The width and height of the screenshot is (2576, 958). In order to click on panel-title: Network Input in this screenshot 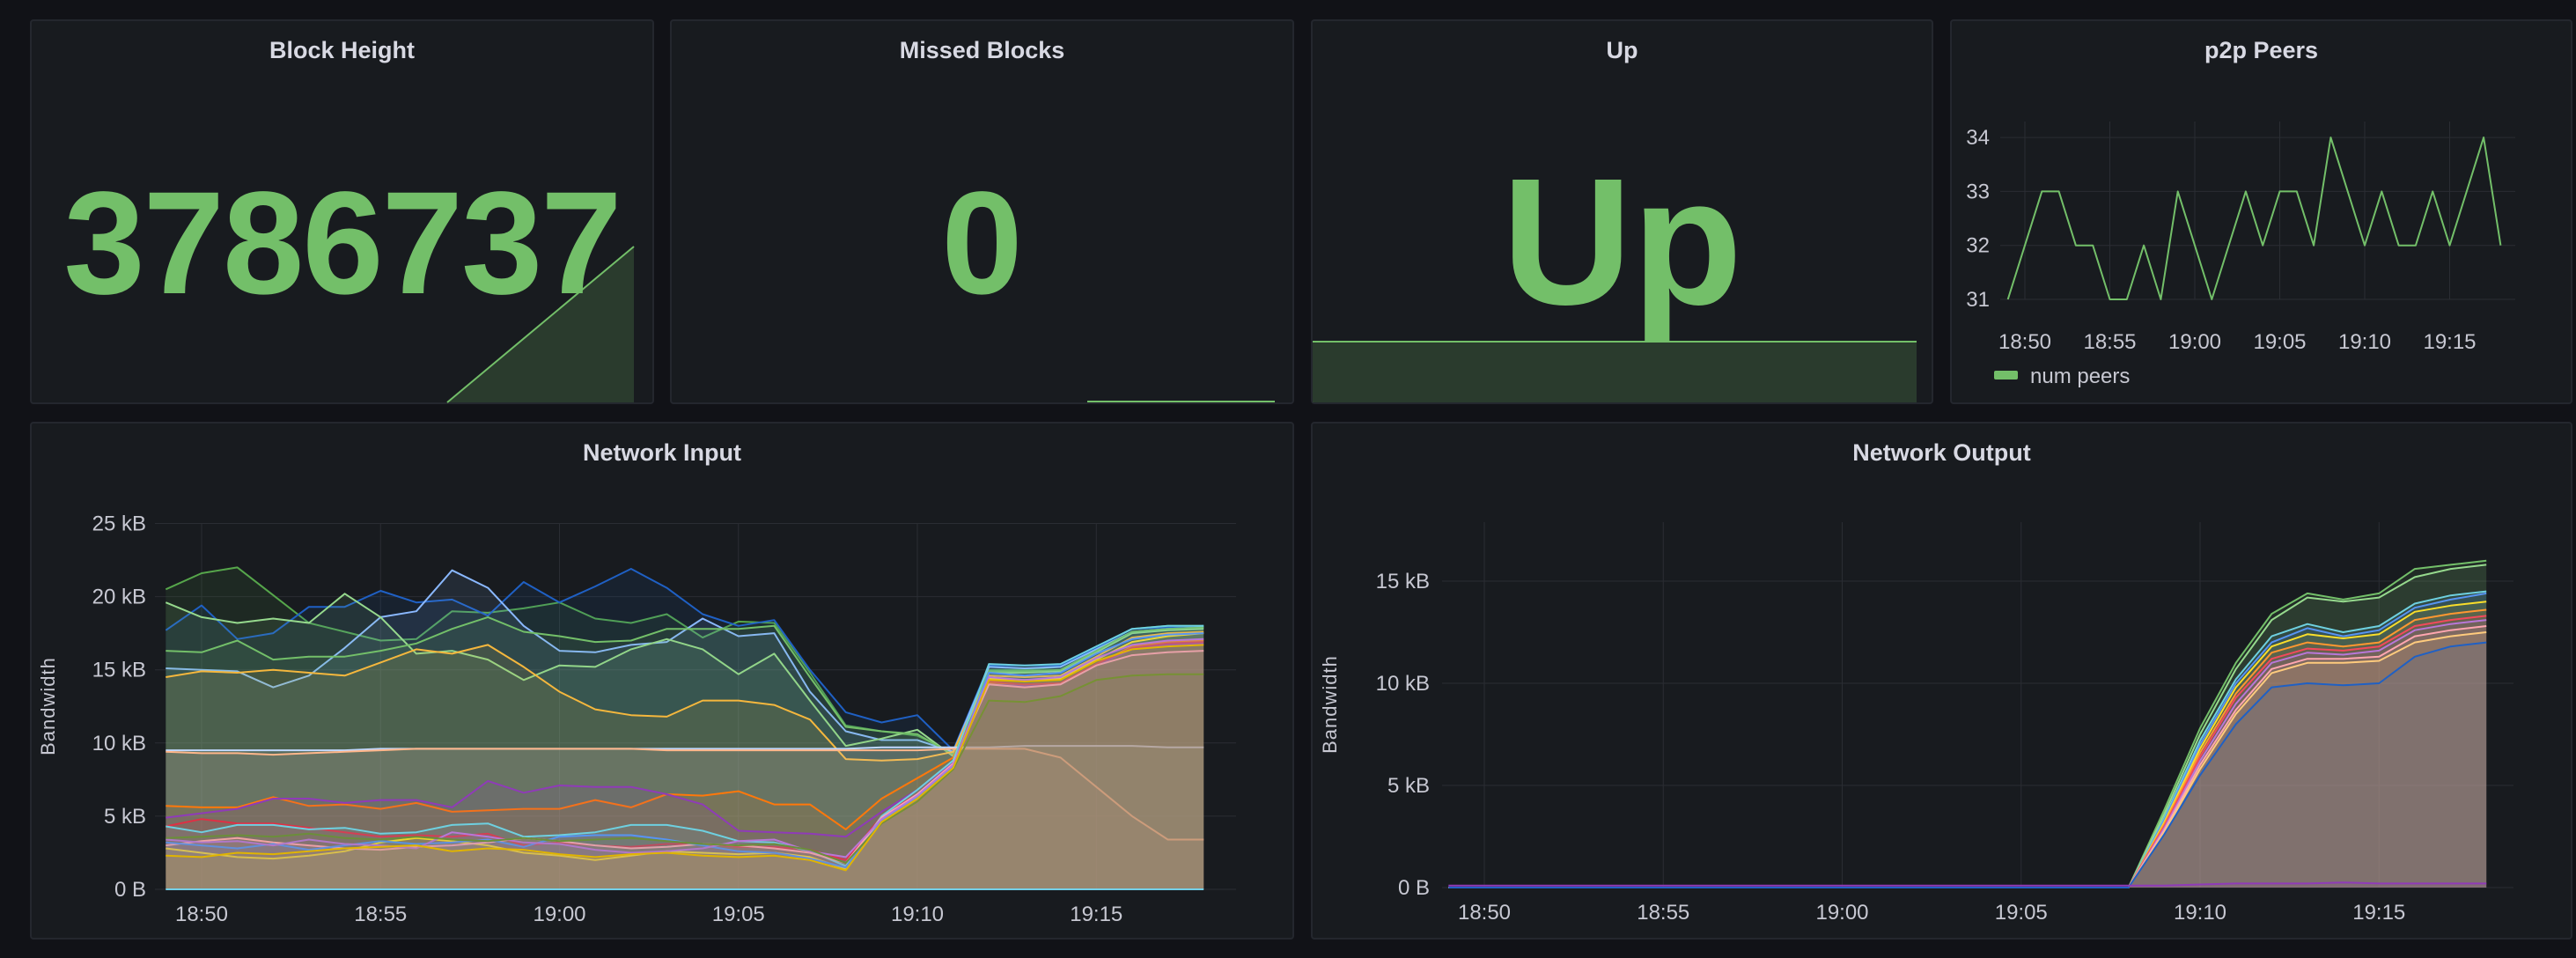, I will do `click(662, 452)`.